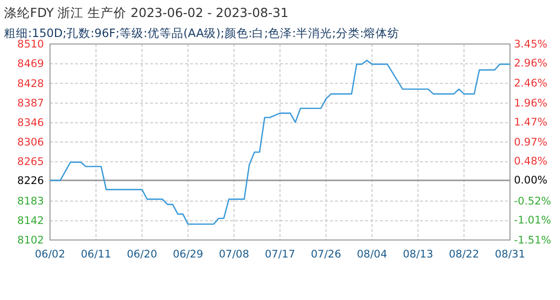 The width and height of the screenshot is (560, 300). Describe the element at coordinates (234, 254) in the screenshot. I see `x-tick-label: 07/08` at that location.